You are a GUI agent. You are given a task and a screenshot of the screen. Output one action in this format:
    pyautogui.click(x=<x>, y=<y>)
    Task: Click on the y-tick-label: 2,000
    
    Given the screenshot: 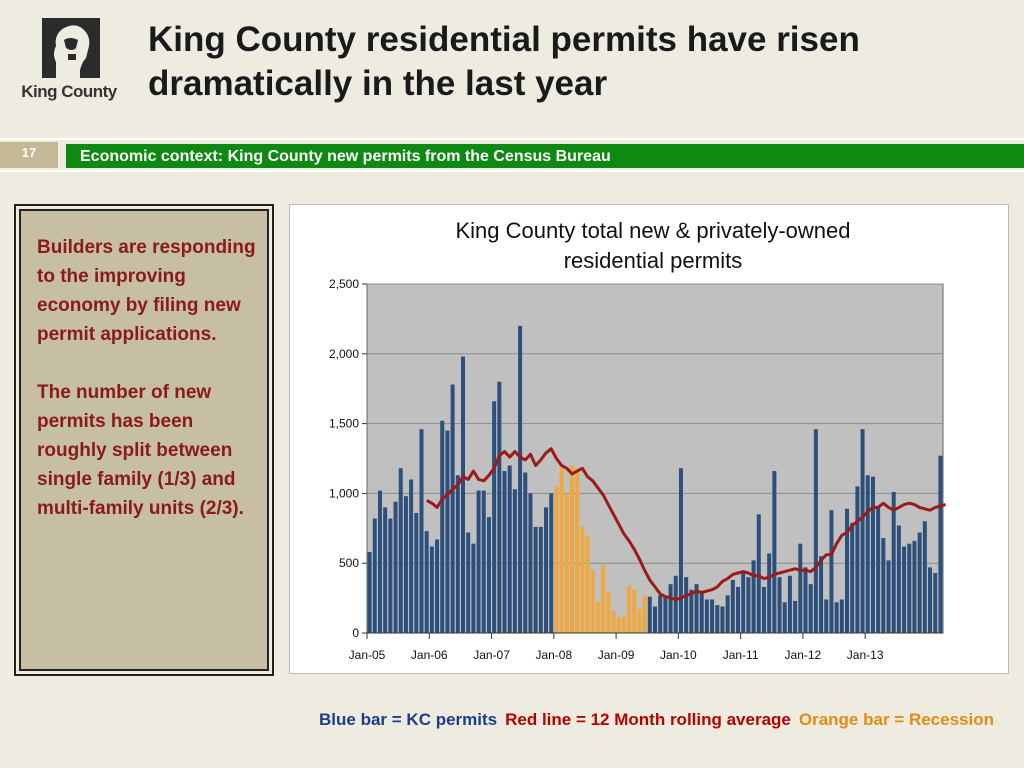 What is the action you would take?
    pyautogui.click(x=344, y=354)
    